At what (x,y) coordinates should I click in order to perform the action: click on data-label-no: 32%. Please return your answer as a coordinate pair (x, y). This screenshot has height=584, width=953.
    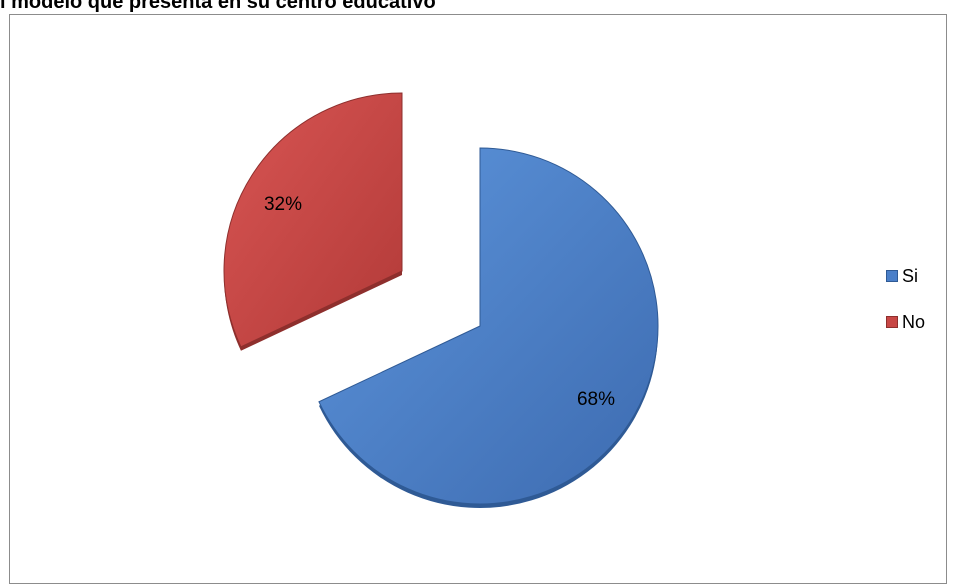
    Looking at the image, I should click on (283, 204).